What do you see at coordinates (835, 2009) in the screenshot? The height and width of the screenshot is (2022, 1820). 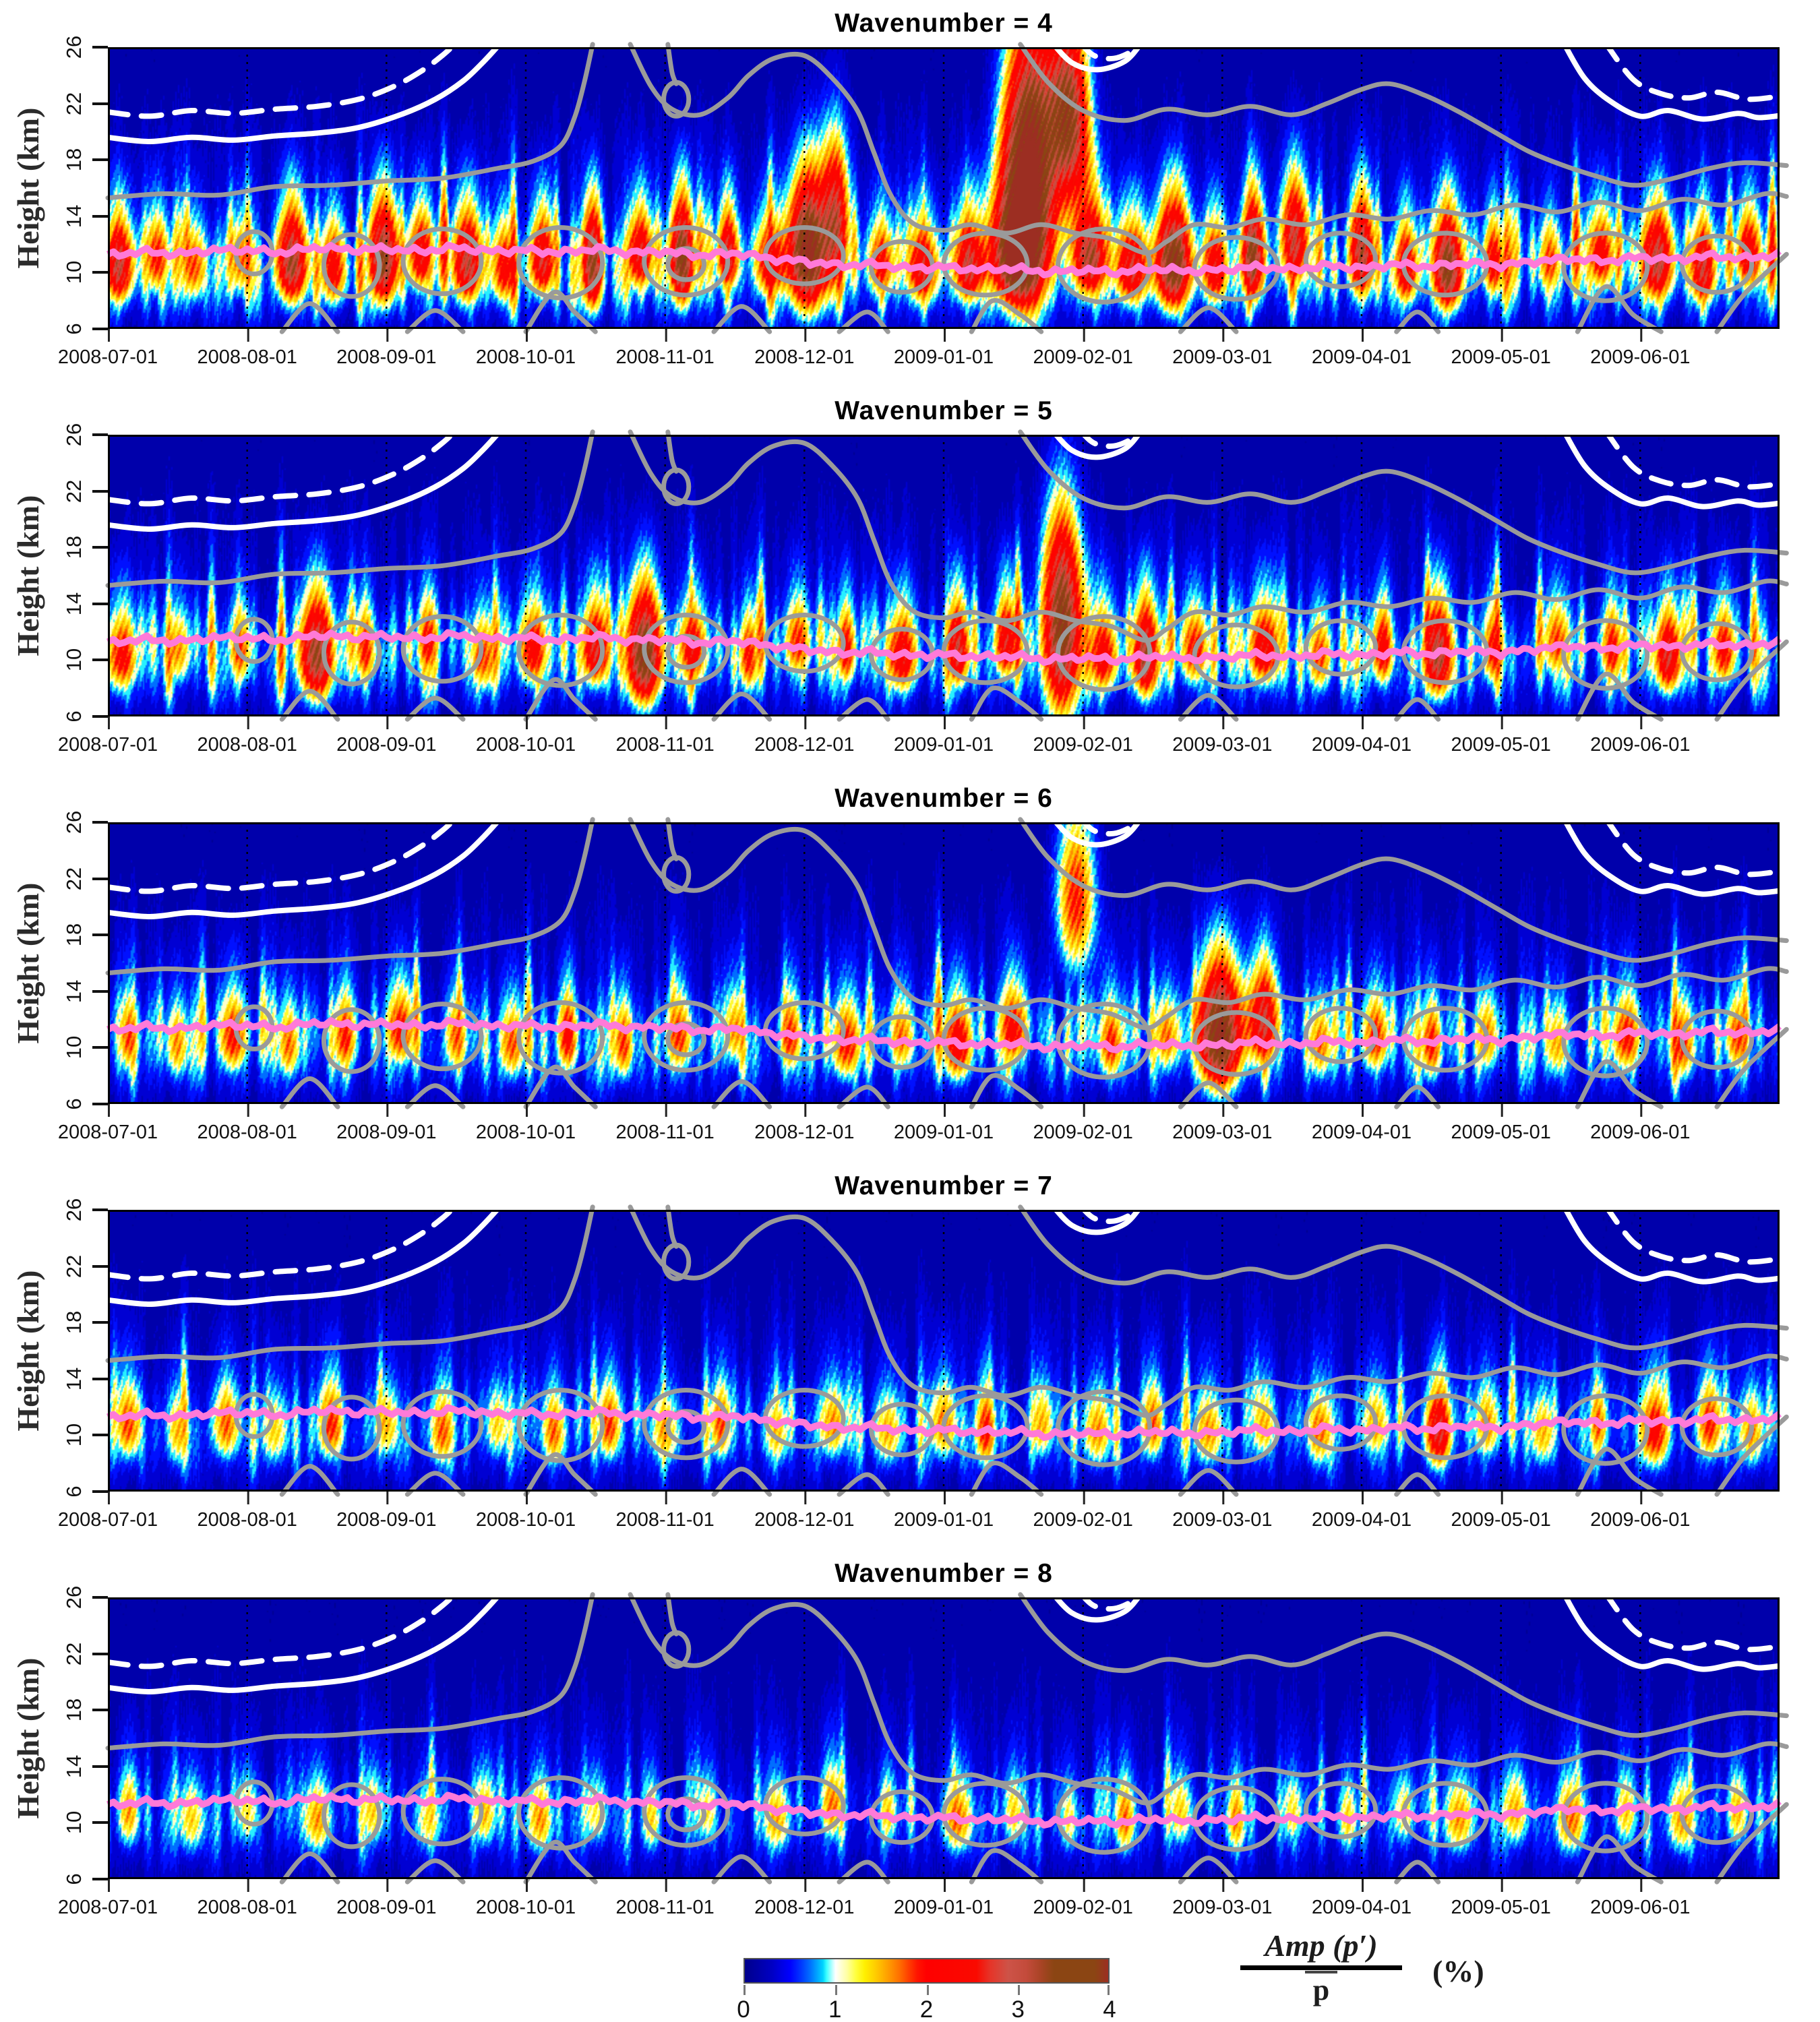 I see `colorbar-tick-label: 1` at bounding box center [835, 2009].